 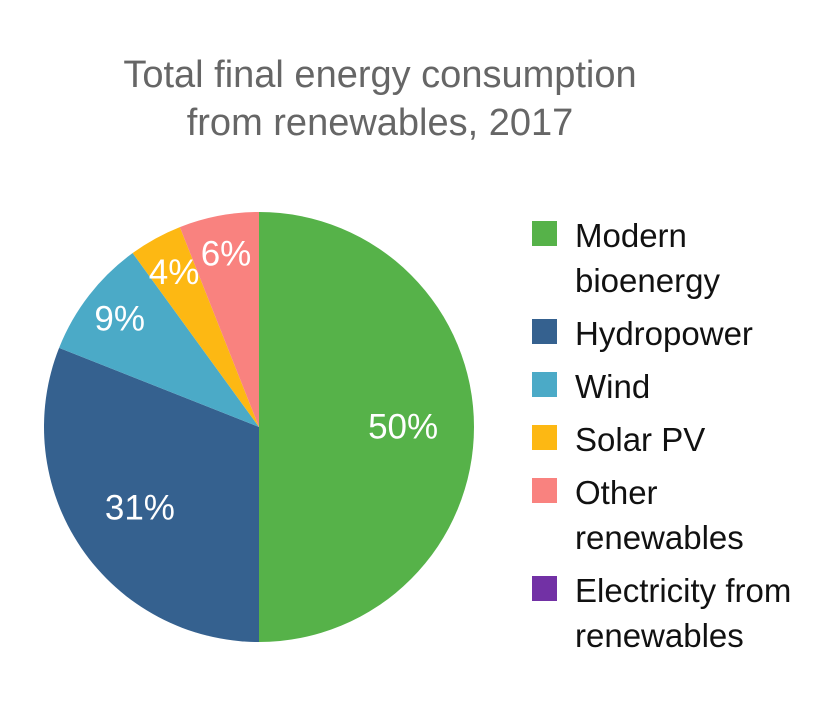 I want to click on legend-label-hydropower: Hydropower, so click(x=664, y=333).